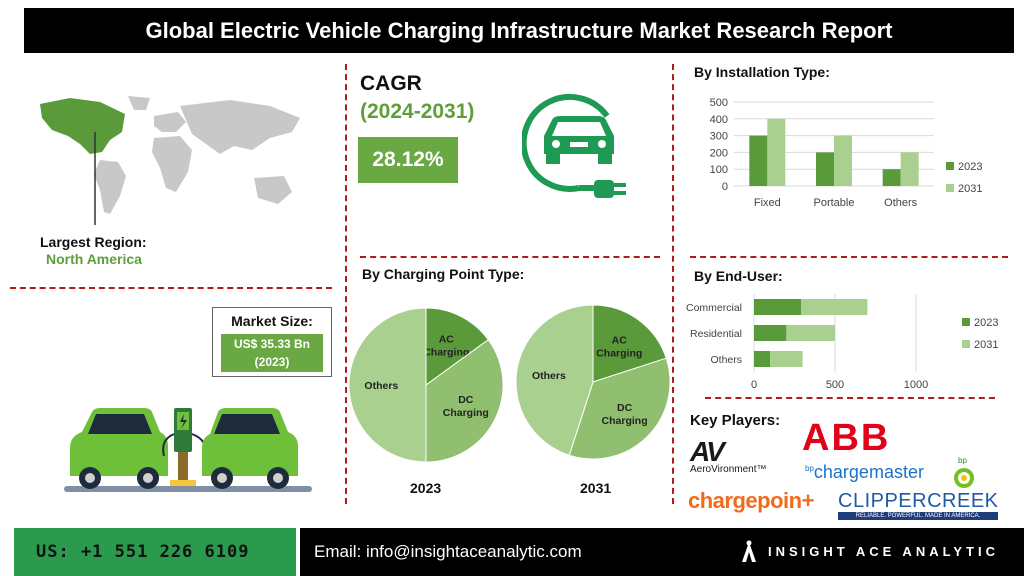  Describe the element at coordinates (448, 551) in the screenshot. I see `footer-email: Email: info@insightaceanalytic.com` at that location.